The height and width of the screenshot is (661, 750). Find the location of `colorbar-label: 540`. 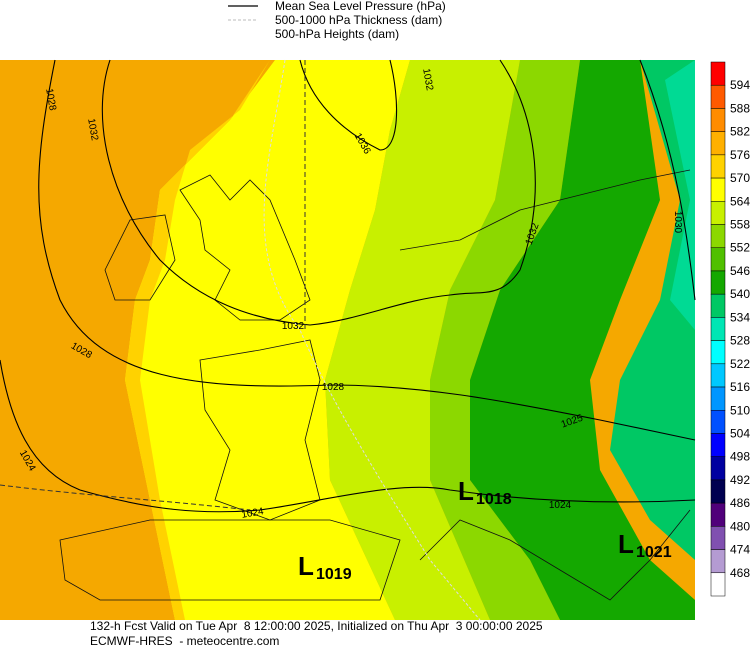

colorbar-label: 540 is located at coordinates (740, 294).